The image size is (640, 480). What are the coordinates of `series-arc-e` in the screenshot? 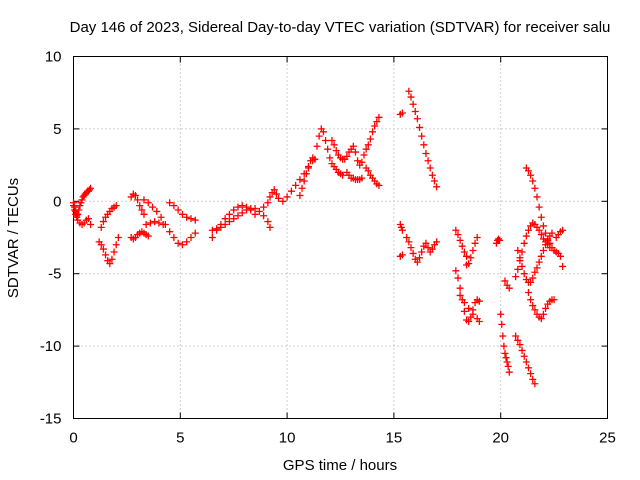 It's located at (137, 204).